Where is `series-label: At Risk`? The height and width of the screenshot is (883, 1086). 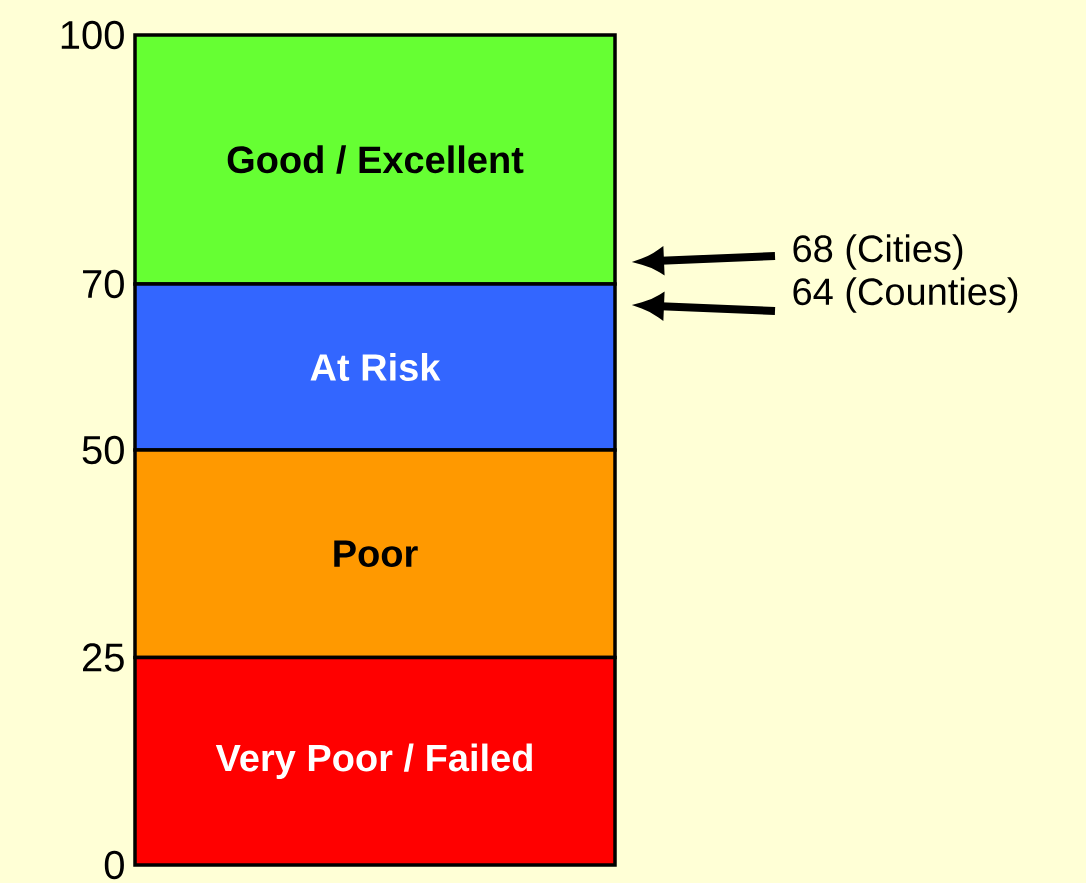
series-label: At Risk is located at coordinates (375, 367).